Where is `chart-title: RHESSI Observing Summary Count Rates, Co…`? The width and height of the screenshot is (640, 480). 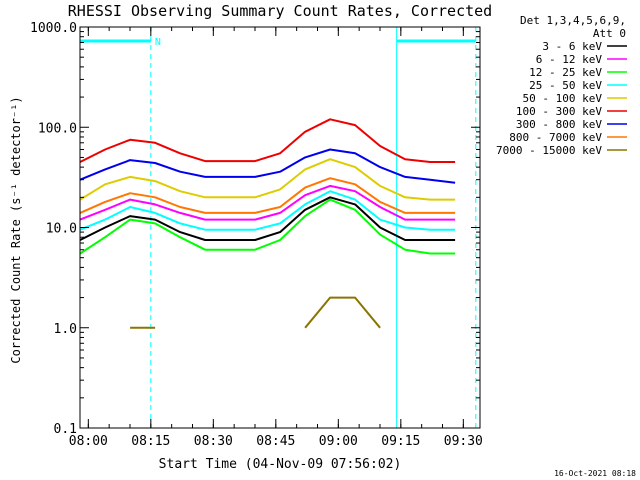 chart-title: RHESSI Observing Summary Count Rates, Co… is located at coordinates (280, 11).